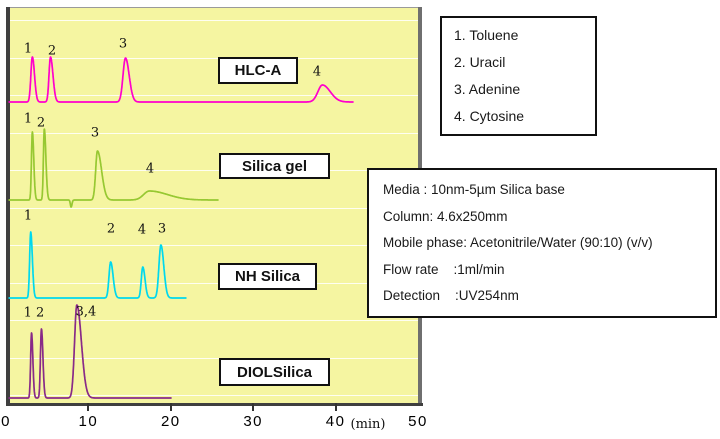 Image resolution: width=720 pixels, height=439 pixels. I want to click on peak-label-hlc-a: 4, so click(317, 72).